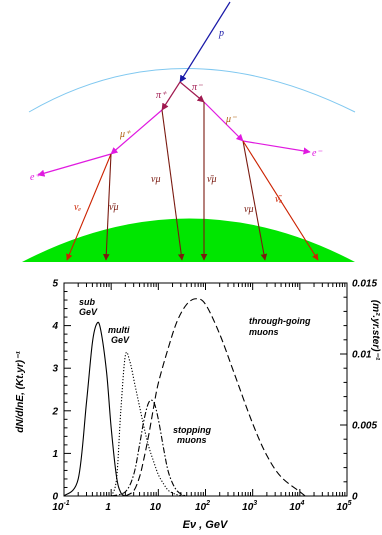 This screenshot has height=535, width=382. Describe the element at coordinates (296, 506) in the screenshot. I see `x-tick-label: 10⁴` at that location.